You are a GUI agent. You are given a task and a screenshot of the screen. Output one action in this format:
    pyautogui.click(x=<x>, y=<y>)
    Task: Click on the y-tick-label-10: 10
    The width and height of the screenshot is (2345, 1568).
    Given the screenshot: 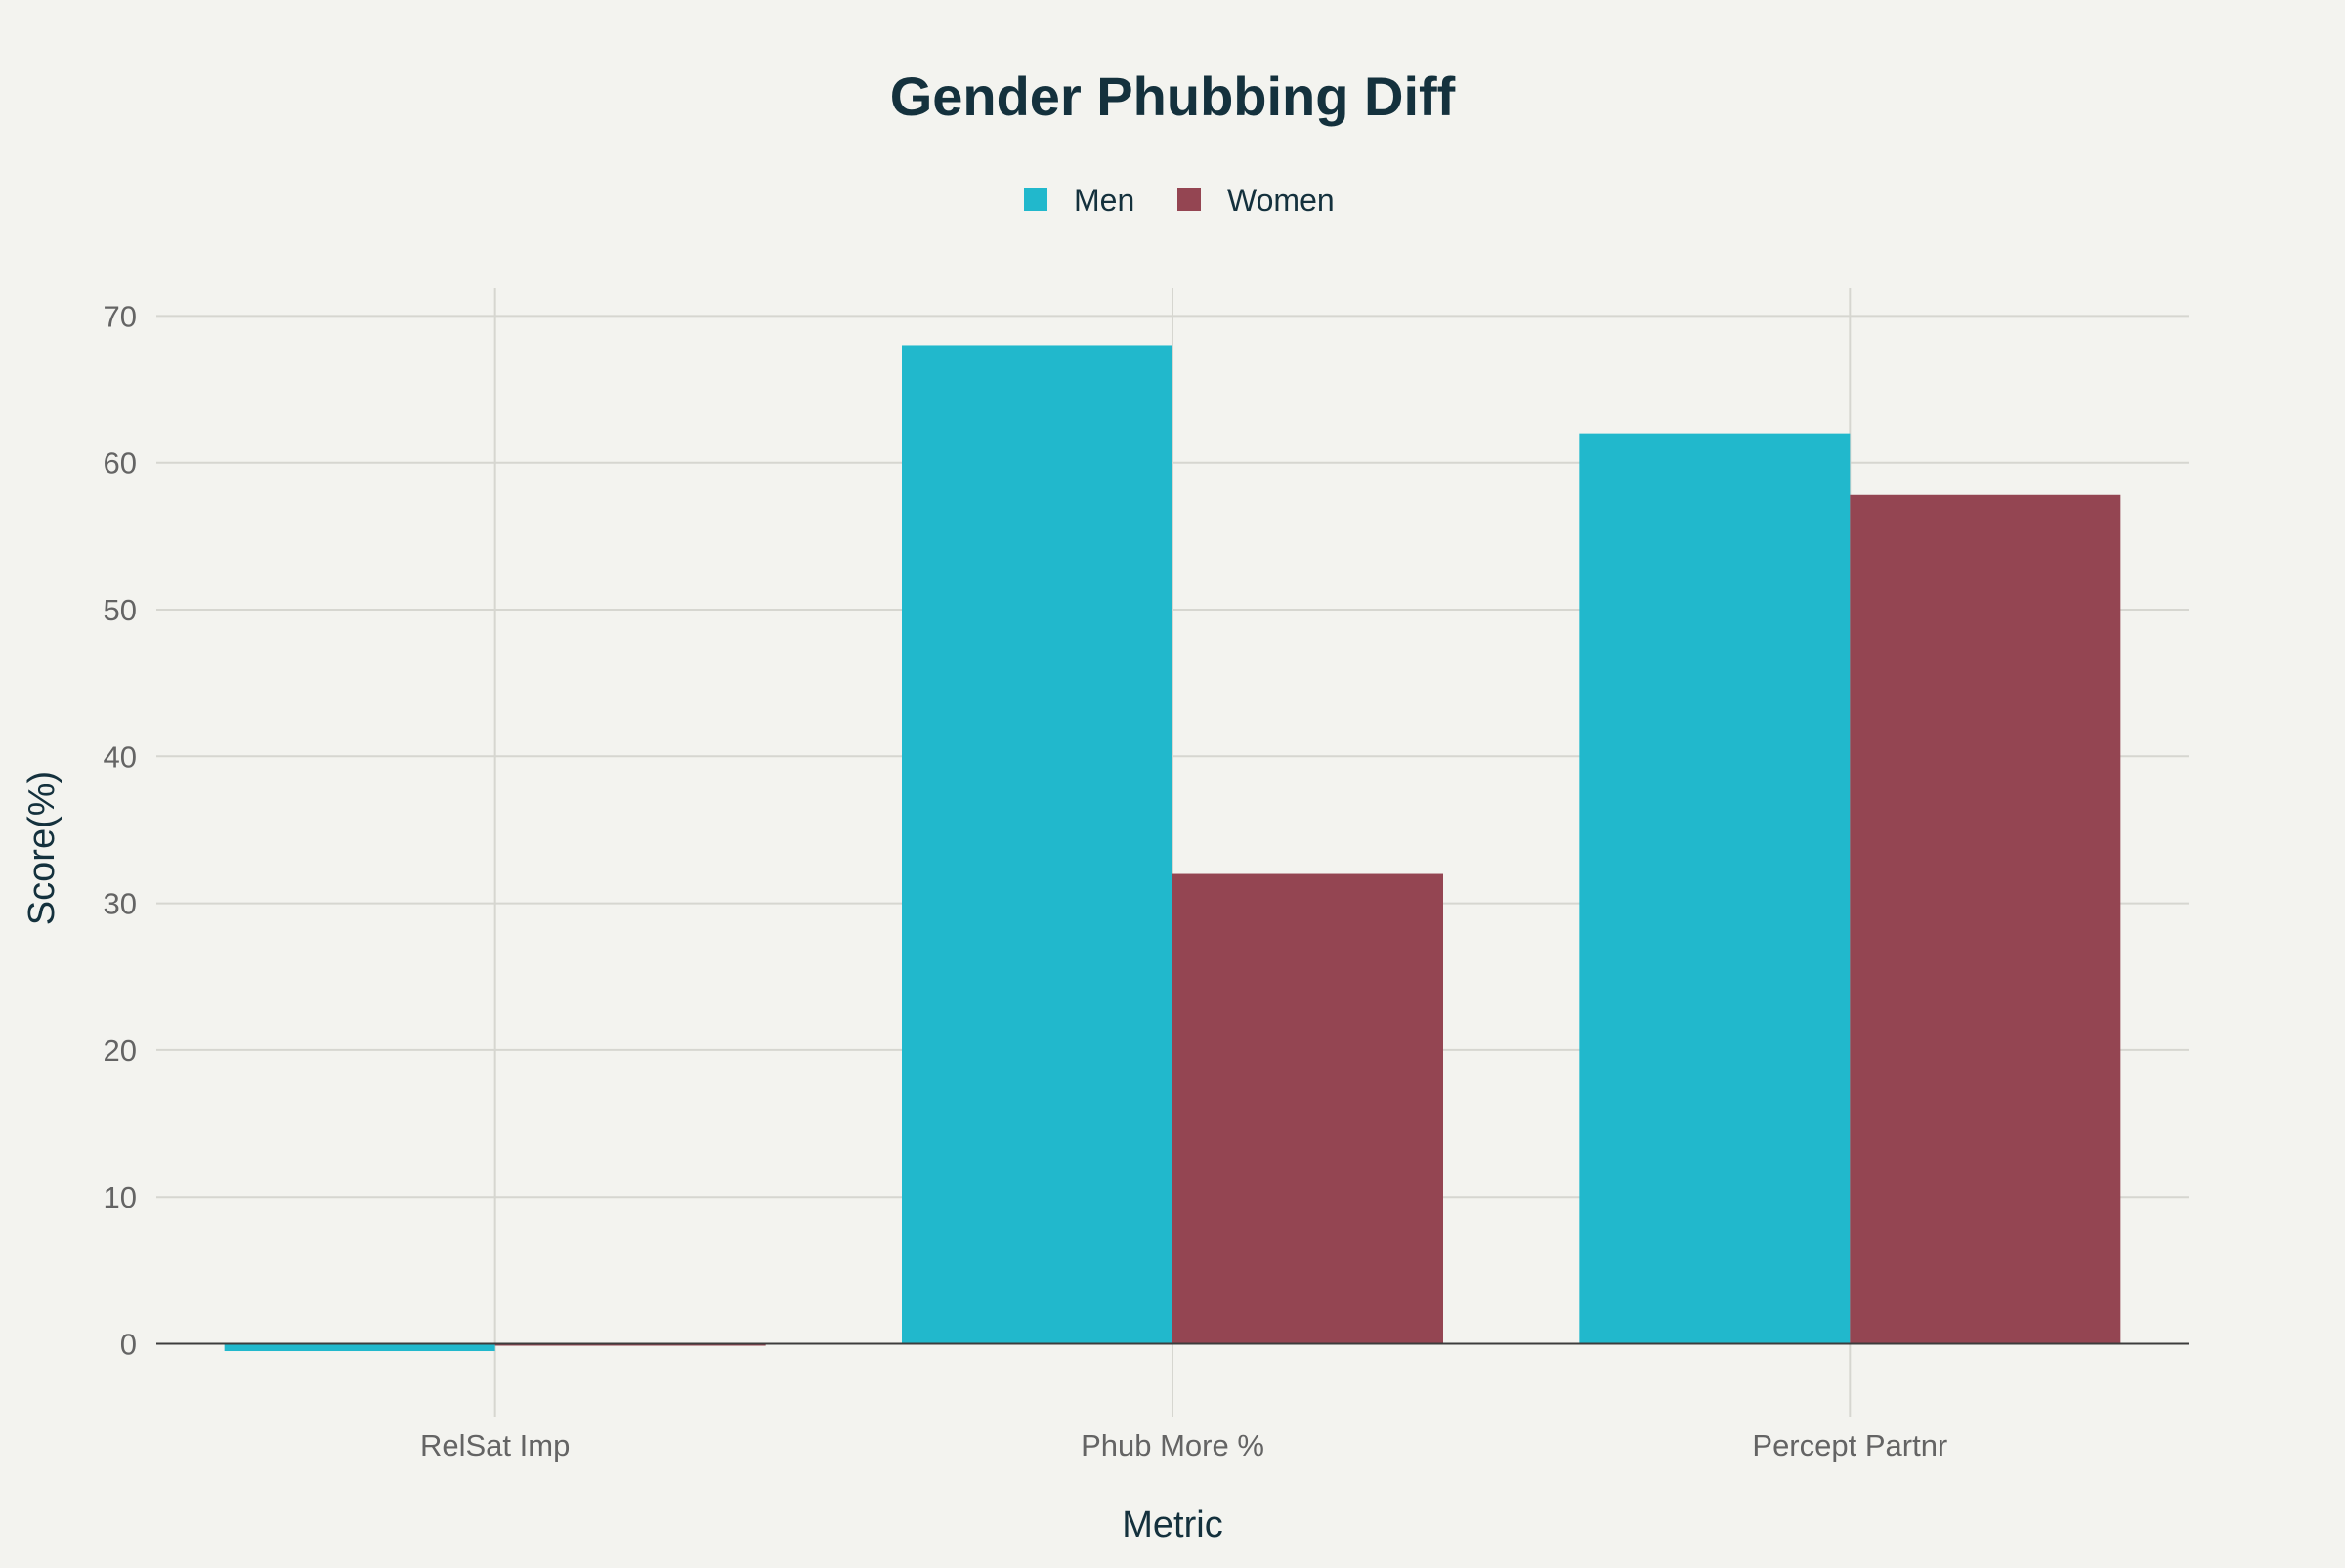 What is the action you would take?
    pyautogui.click(x=120, y=1197)
    